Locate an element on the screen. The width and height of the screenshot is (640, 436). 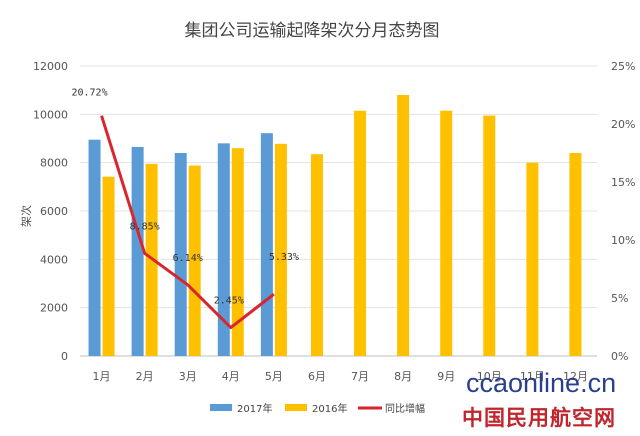
watermark-domain: ccaonline.cn is located at coordinates (541, 383).